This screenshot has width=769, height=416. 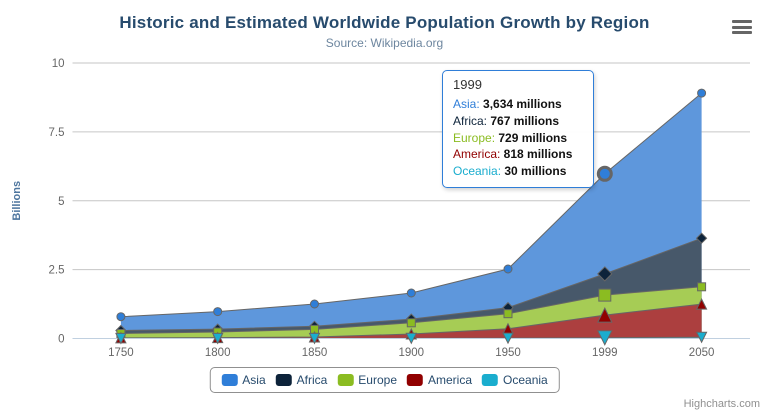 What do you see at coordinates (254, 380) in the screenshot?
I see `legend-label: Asia` at bounding box center [254, 380].